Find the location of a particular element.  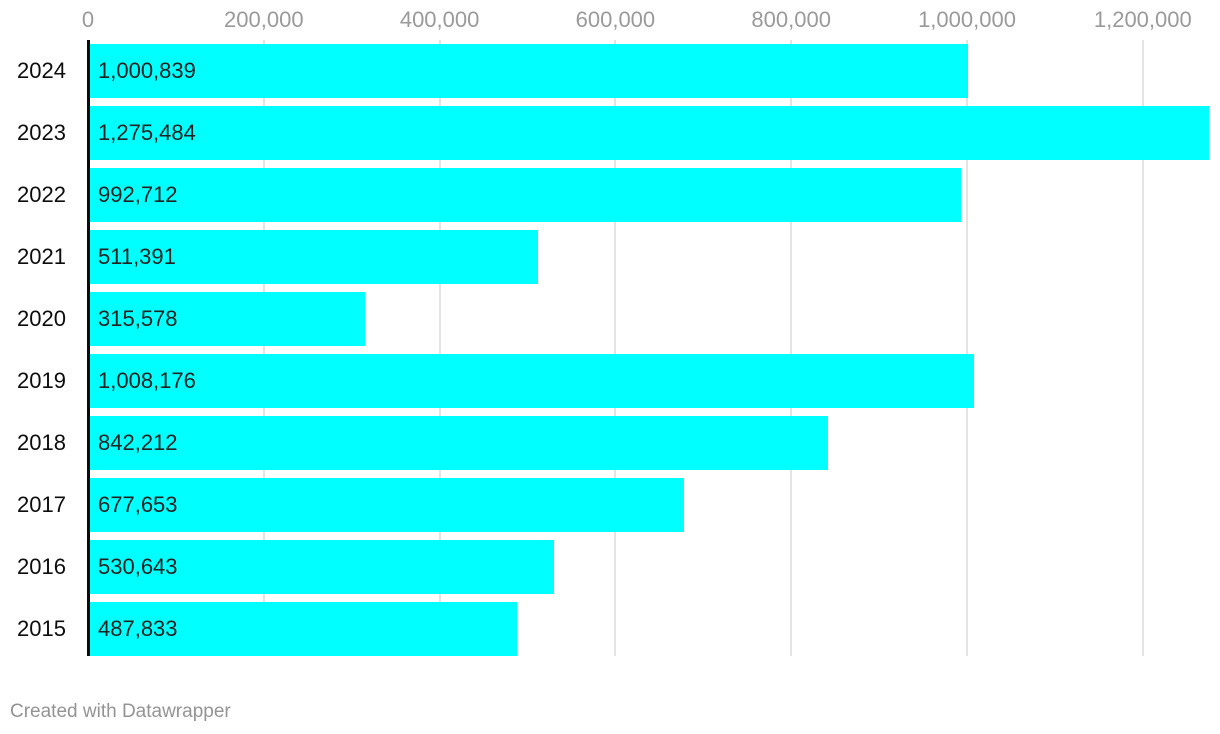

datawrapper-credit-link: Created with Datawrapper is located at coordinates (120, 711).